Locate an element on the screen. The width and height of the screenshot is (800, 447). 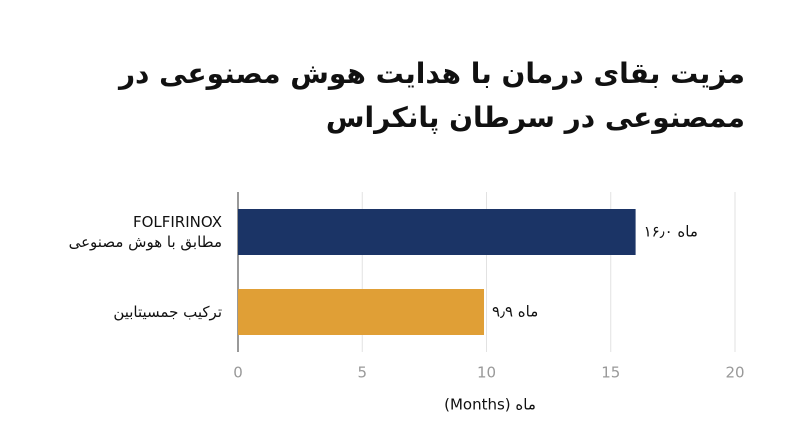
value-label: ۹٫۹ ماه is located at coordinates (515, 312).